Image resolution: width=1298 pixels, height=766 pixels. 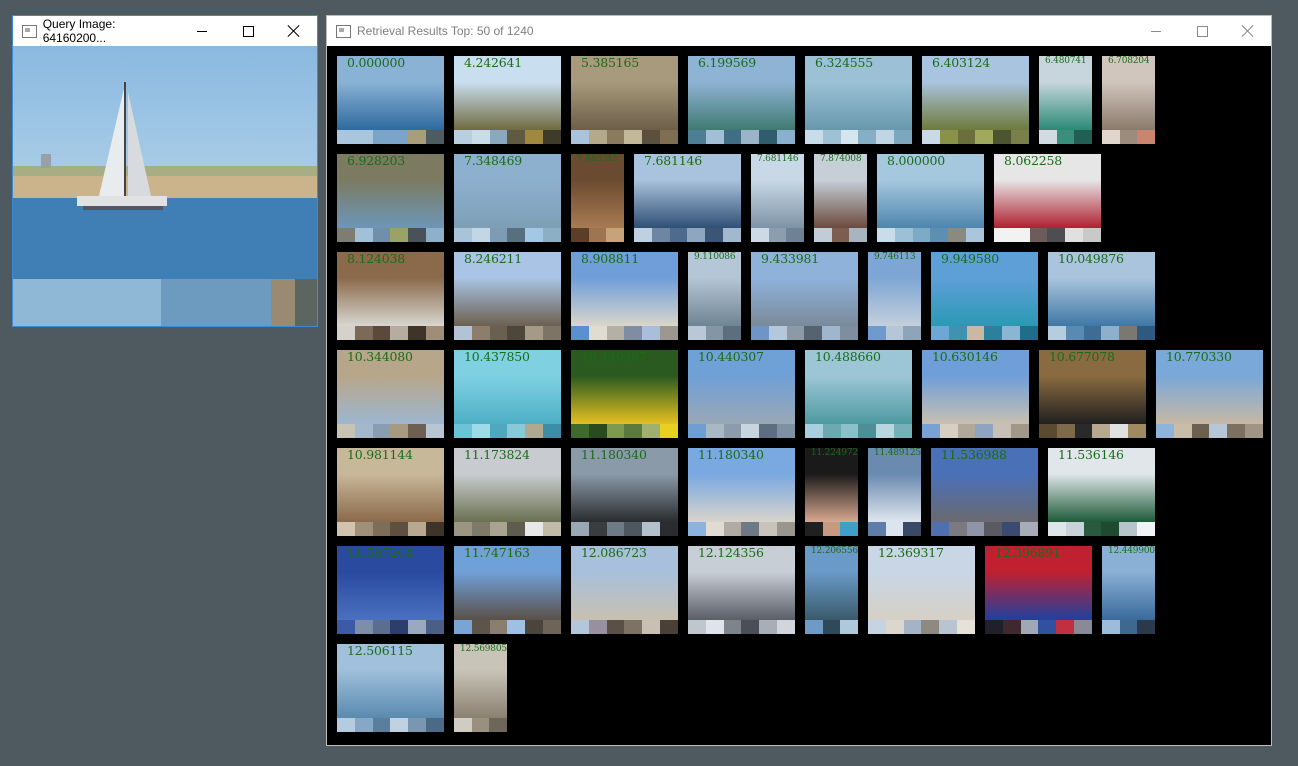 What do you see at coordinates (741, 590) in the screenshot?
I see `result-thumbnail: 12.124356` at bounding box center [741, 590].